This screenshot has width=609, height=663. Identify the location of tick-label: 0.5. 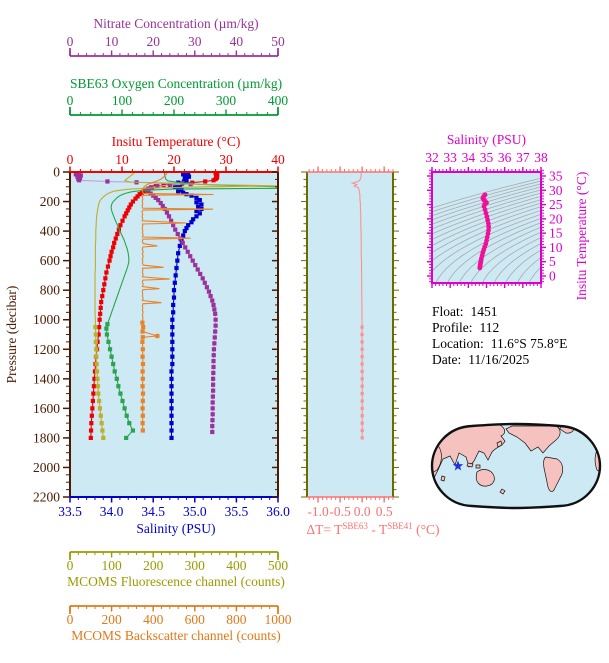
(384, 511).